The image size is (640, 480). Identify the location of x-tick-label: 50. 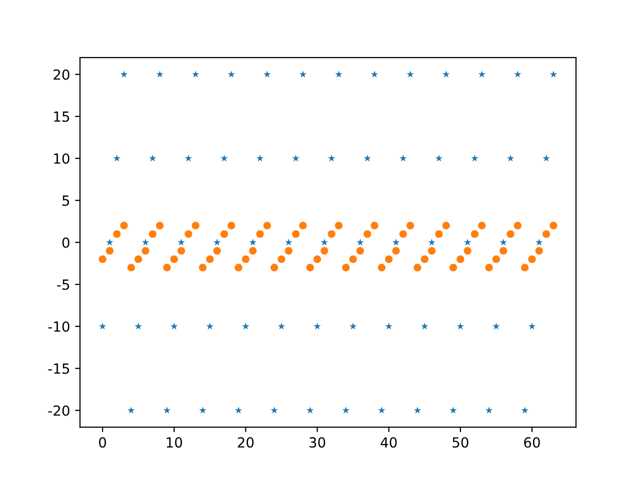
(460, 442).